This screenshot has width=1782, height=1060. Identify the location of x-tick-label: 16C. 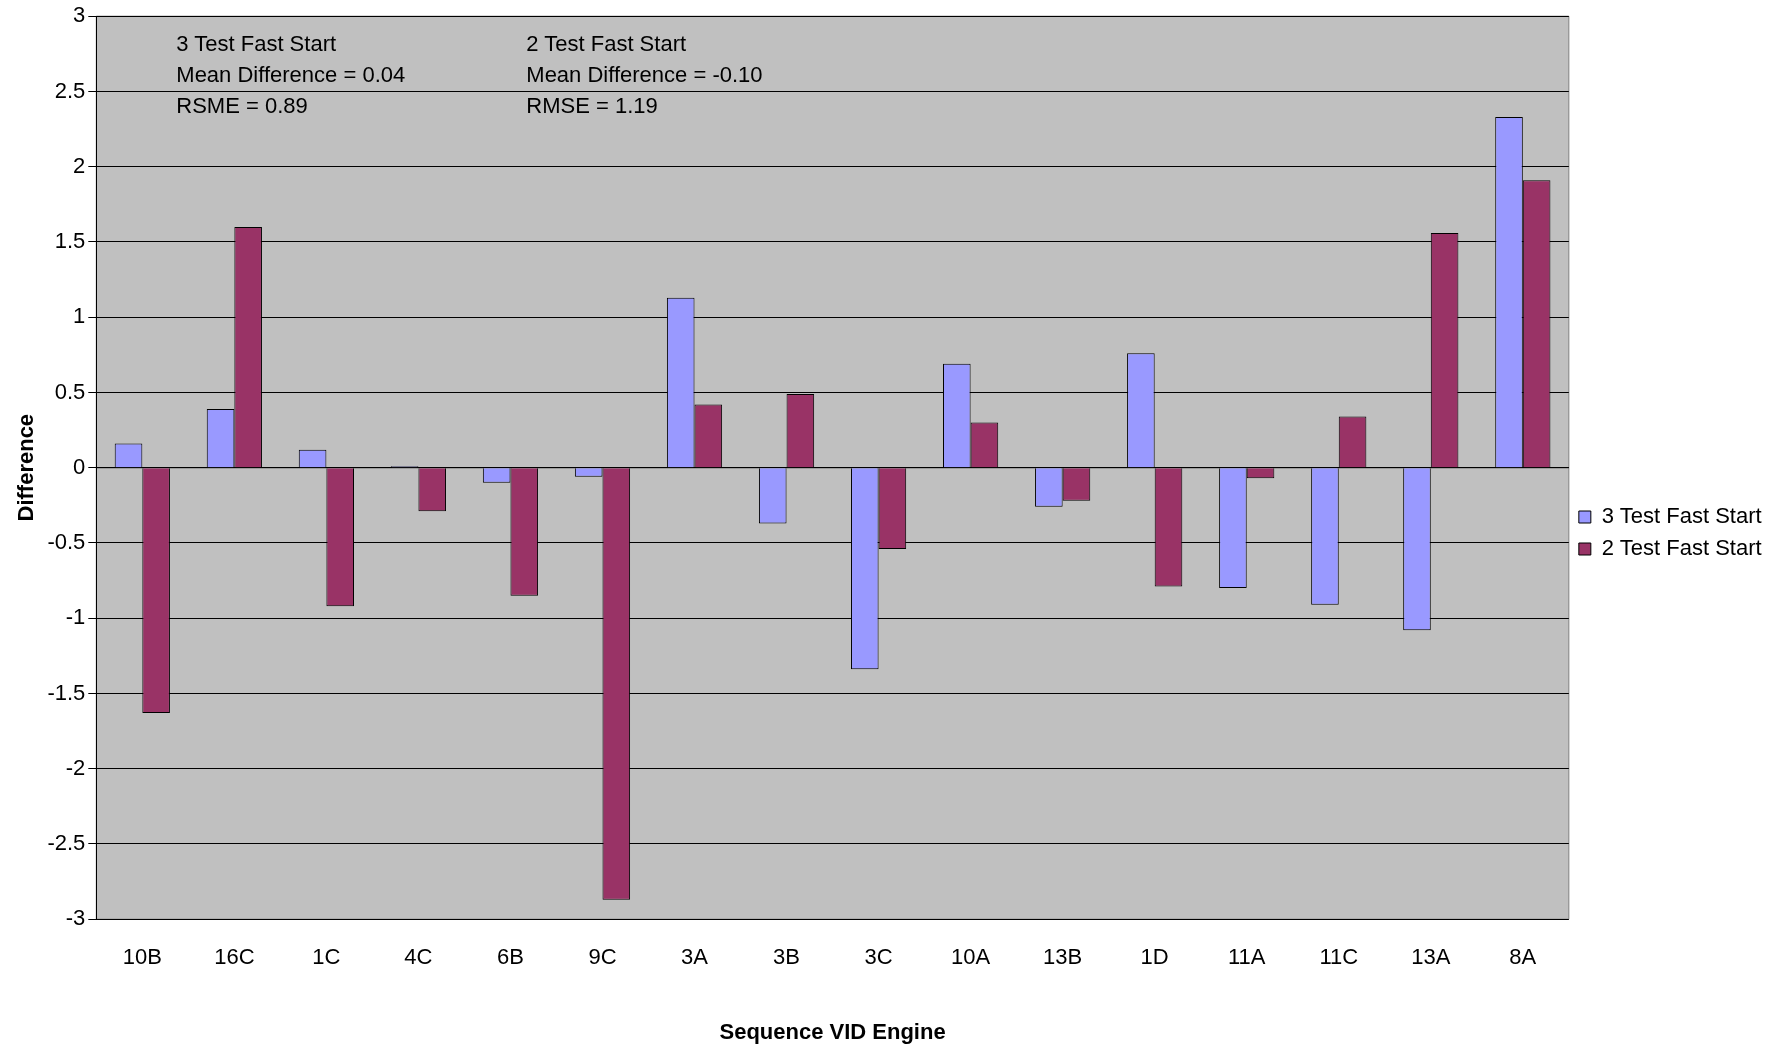
(234, 957).